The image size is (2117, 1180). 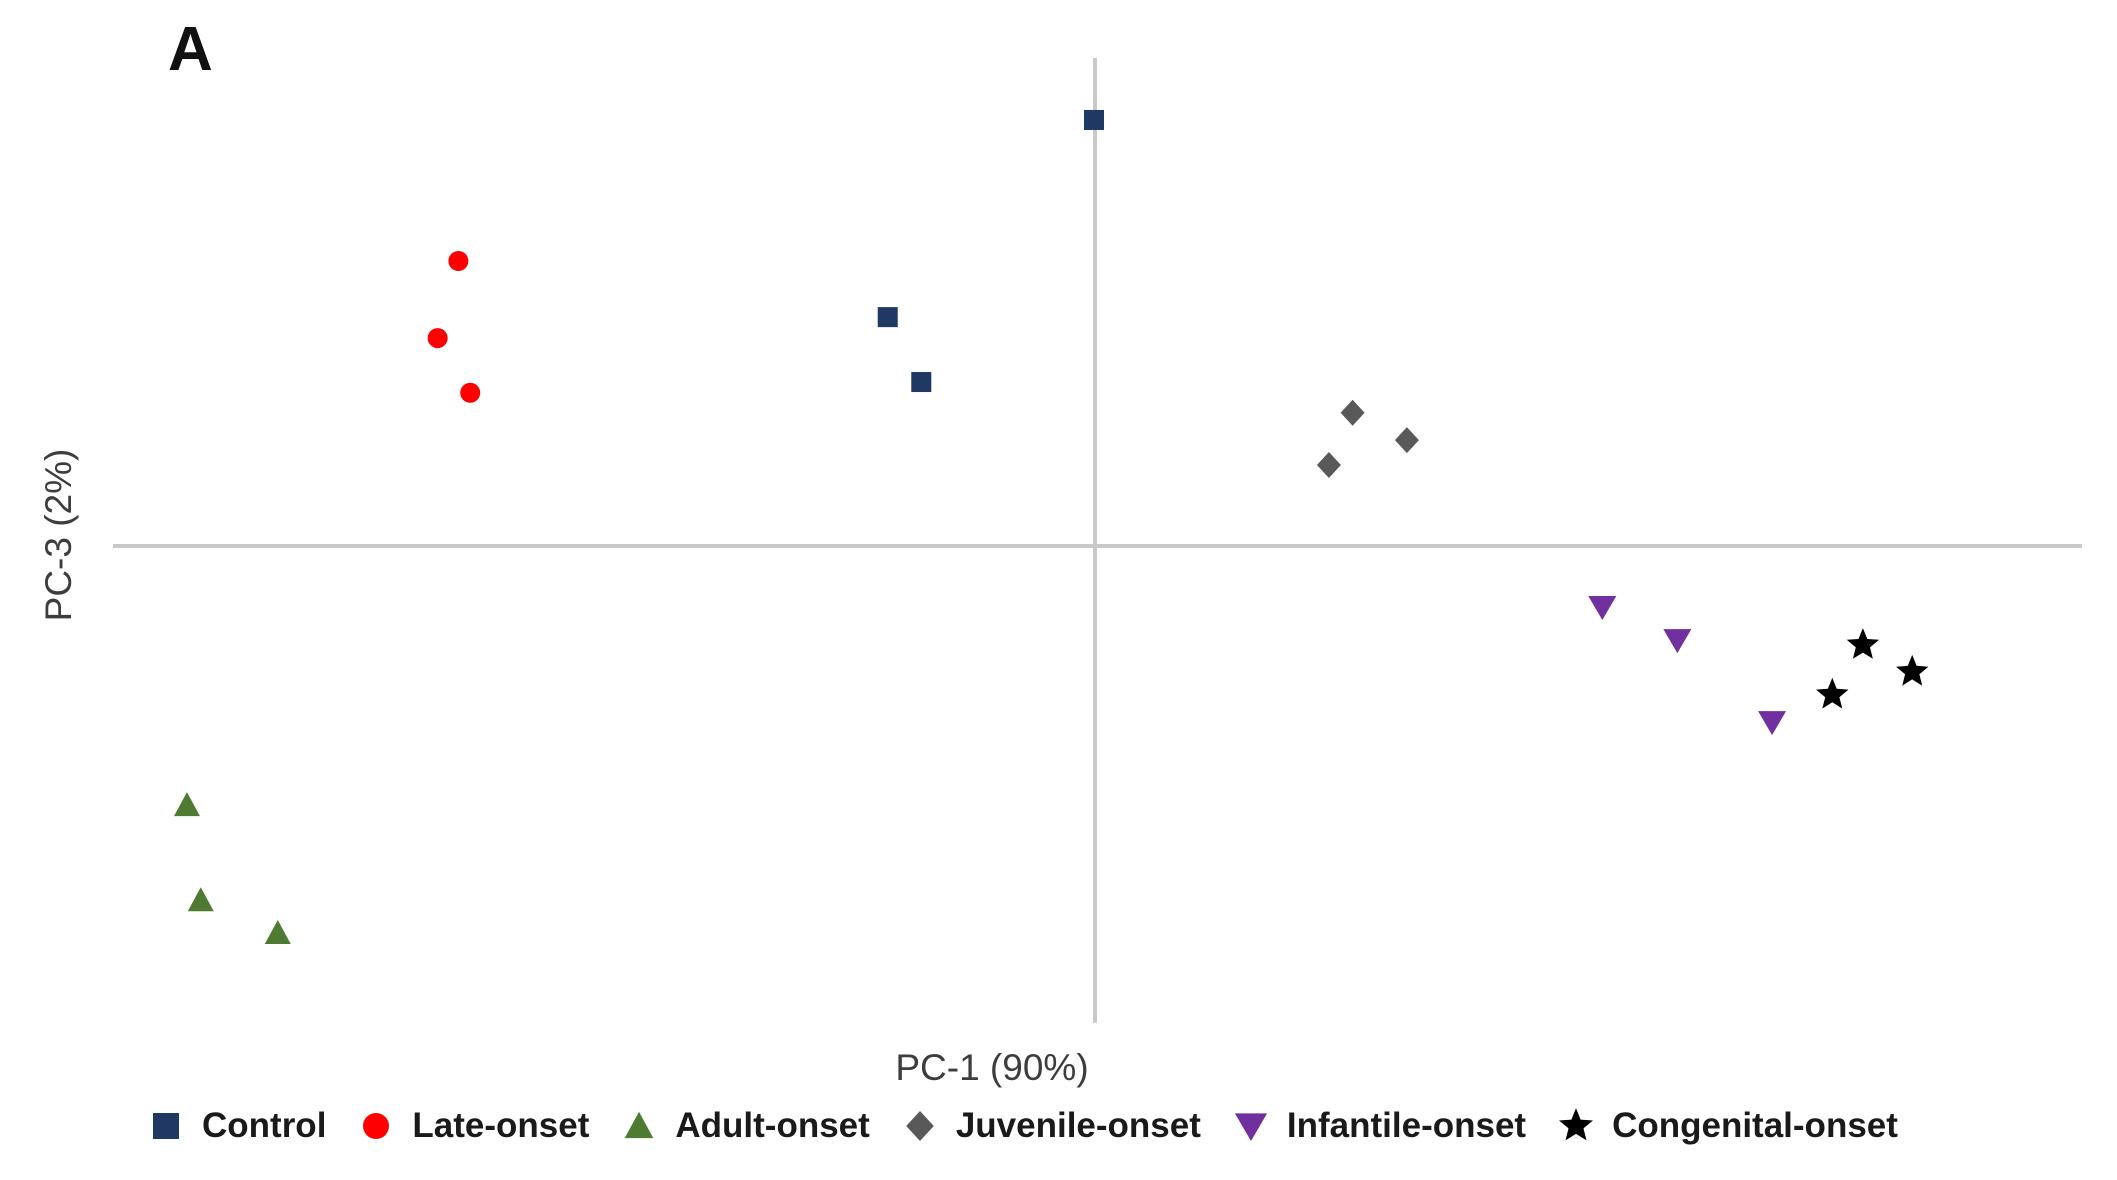 I want to click on legend-label-late-onset: Late-onset, so click(x=501, y=1125).